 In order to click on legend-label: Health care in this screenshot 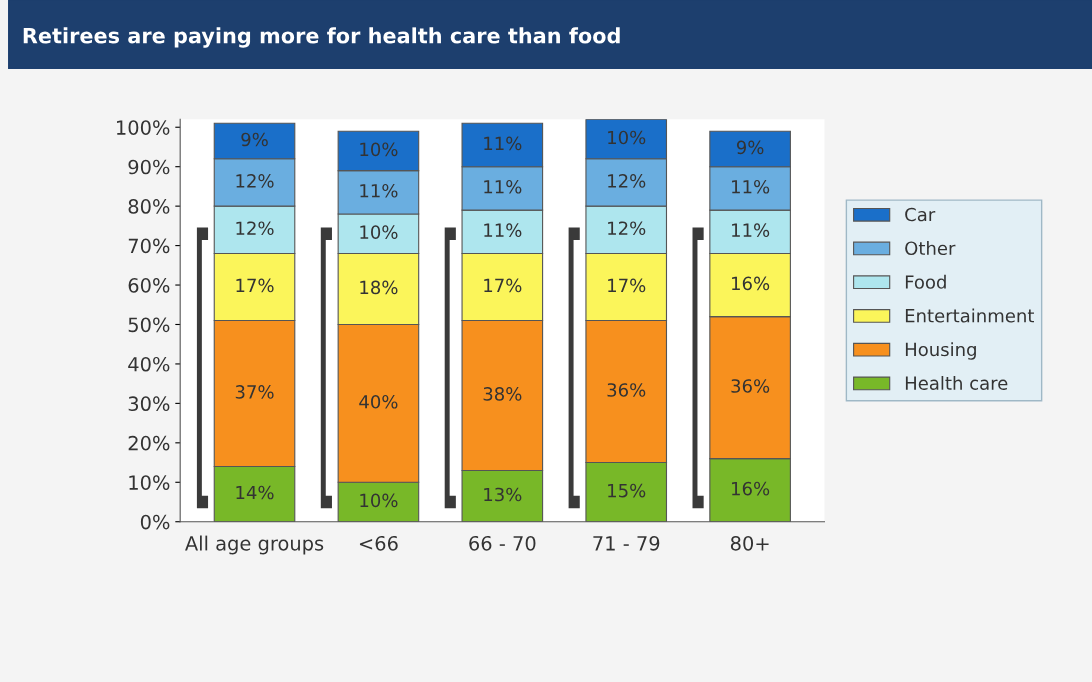, I will do `click(956, 382)`.